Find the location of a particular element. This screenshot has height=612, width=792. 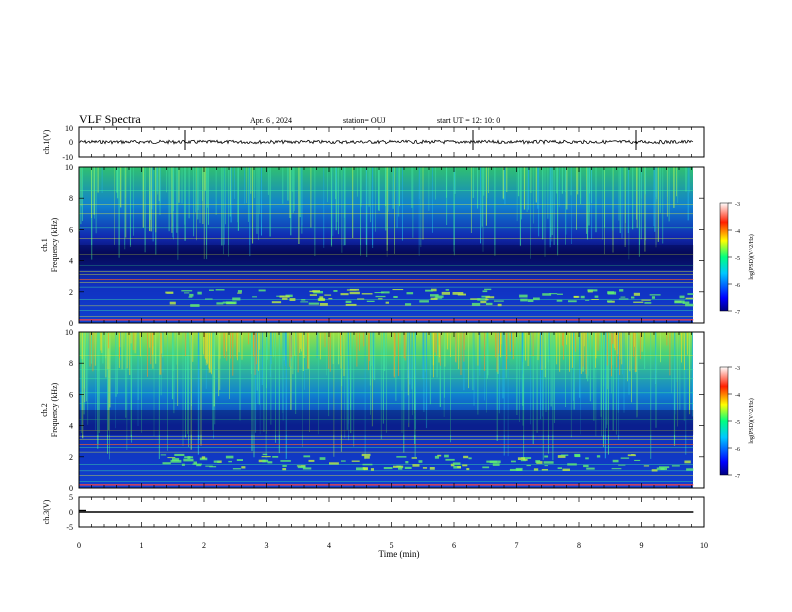

ch1-channel-label: ch.1 is located at coordinates (44, 245).